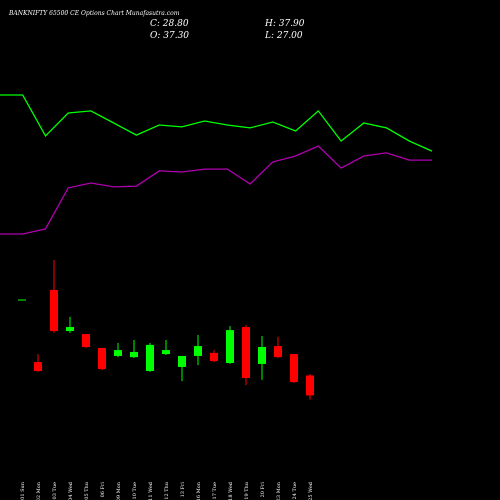 This screenshot has height=500, width=500. I want to click on x-tick-label: 11 Wed, so click(151, 490).